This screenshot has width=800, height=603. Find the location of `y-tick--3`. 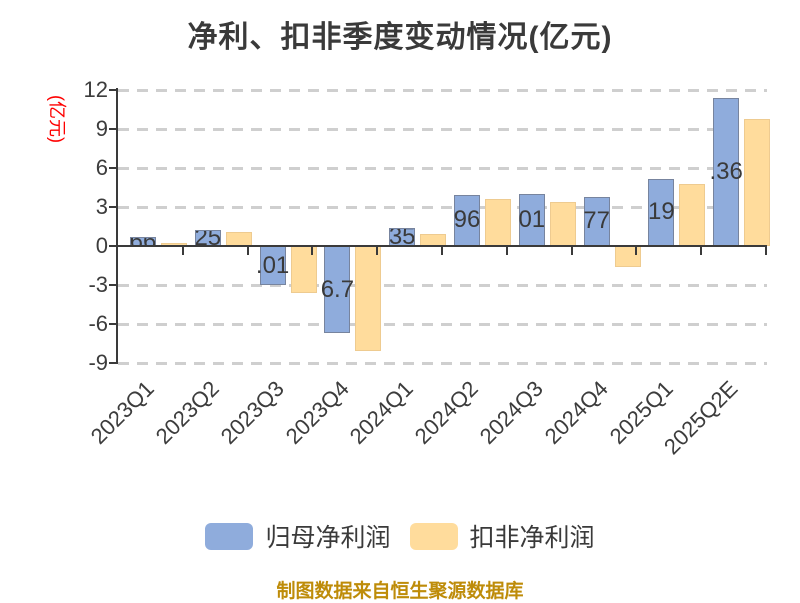

y-tick--3 is located at coordinates (113, 285).